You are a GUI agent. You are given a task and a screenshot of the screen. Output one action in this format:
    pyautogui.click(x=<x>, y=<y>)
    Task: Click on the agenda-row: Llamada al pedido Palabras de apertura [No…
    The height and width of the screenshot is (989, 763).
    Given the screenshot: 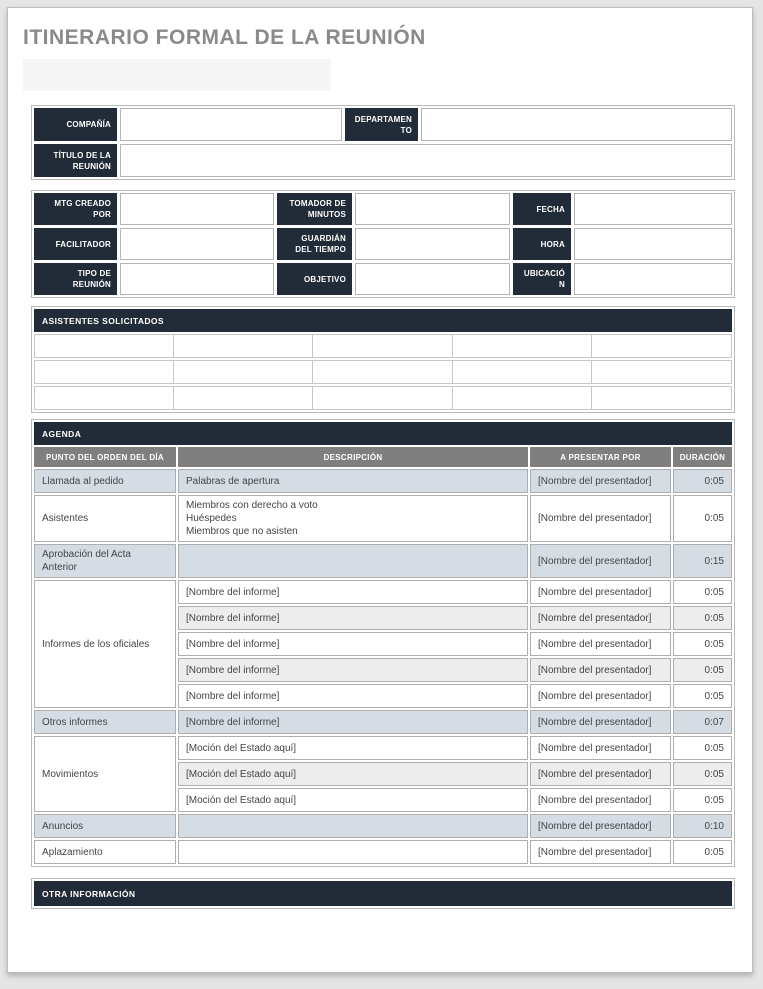 What is the action you would take?
    pyautogui.click(x=383, y=481)
    